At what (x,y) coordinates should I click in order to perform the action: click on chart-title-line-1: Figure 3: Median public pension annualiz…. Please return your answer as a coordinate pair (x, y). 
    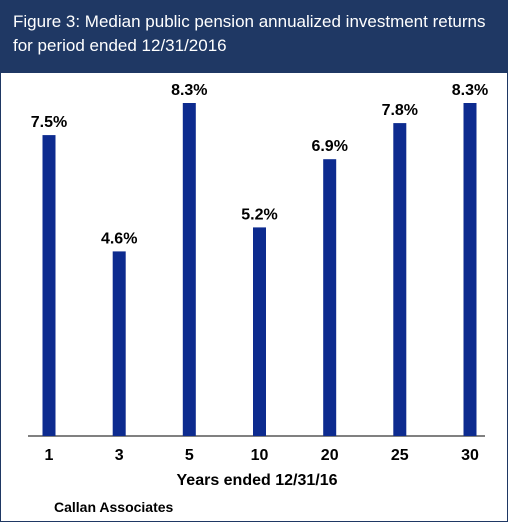
    Looking at the image, I should click on (249, 21).